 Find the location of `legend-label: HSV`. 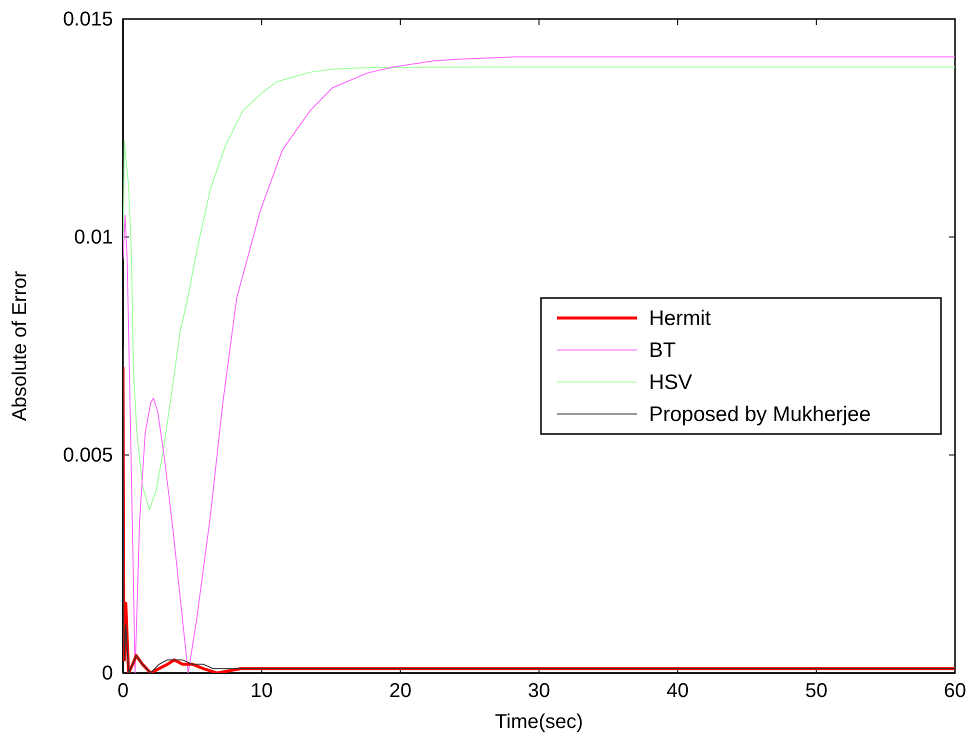

legend-label: HSV is located at coordinates (670, 382).